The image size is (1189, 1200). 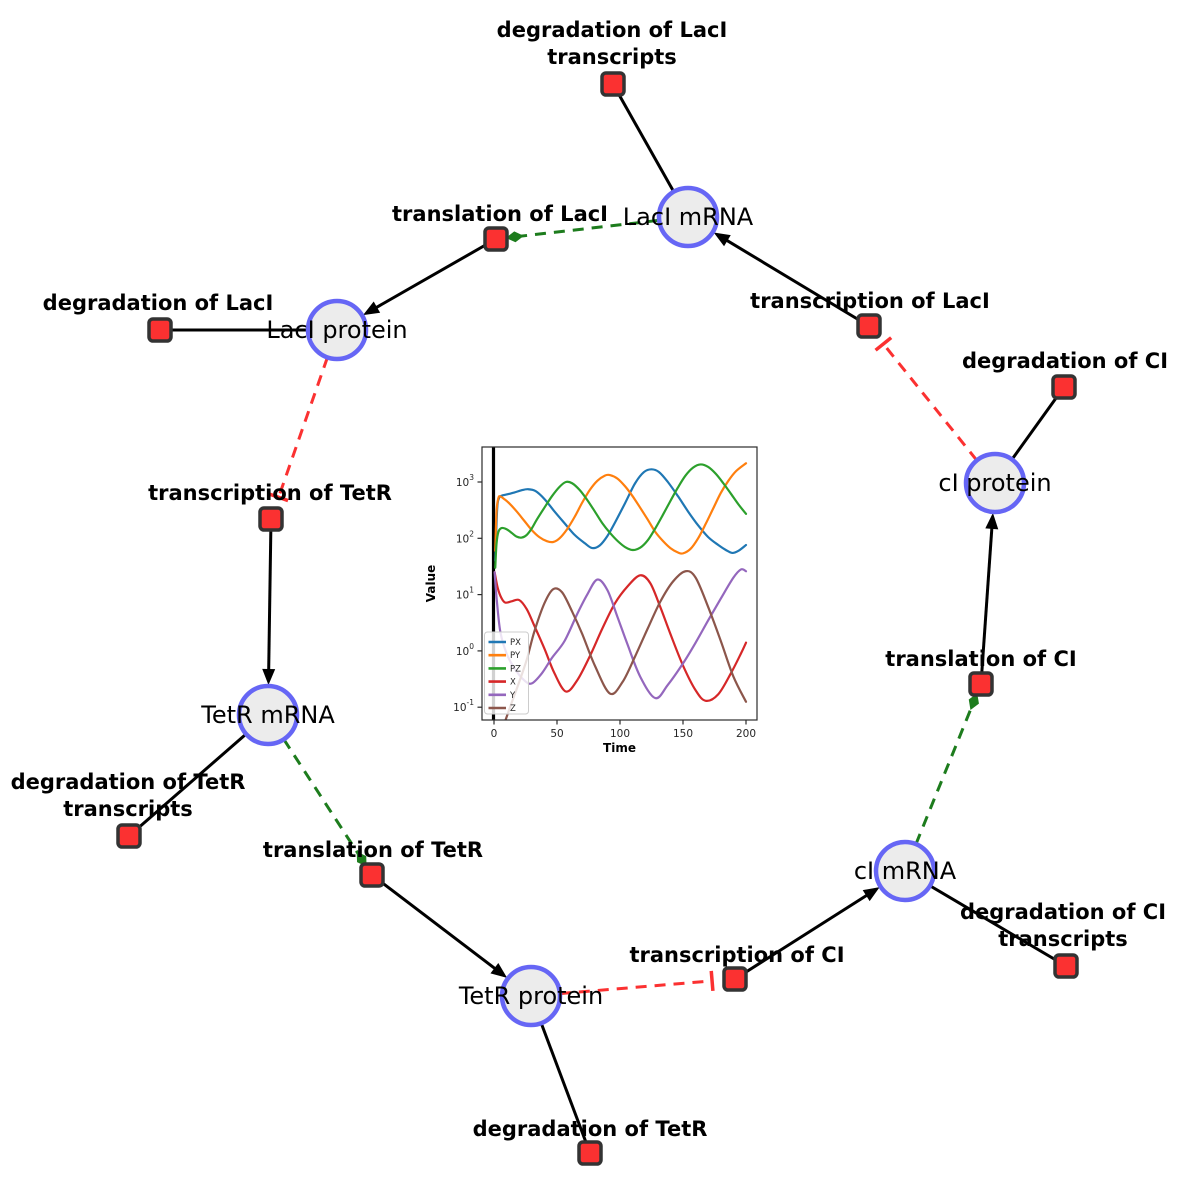 What do you see at coordinates (613, 84) in the screenshot?
I see `reaction-node-degradation-of-laci-transcripts` at bounding box center [613, 84].